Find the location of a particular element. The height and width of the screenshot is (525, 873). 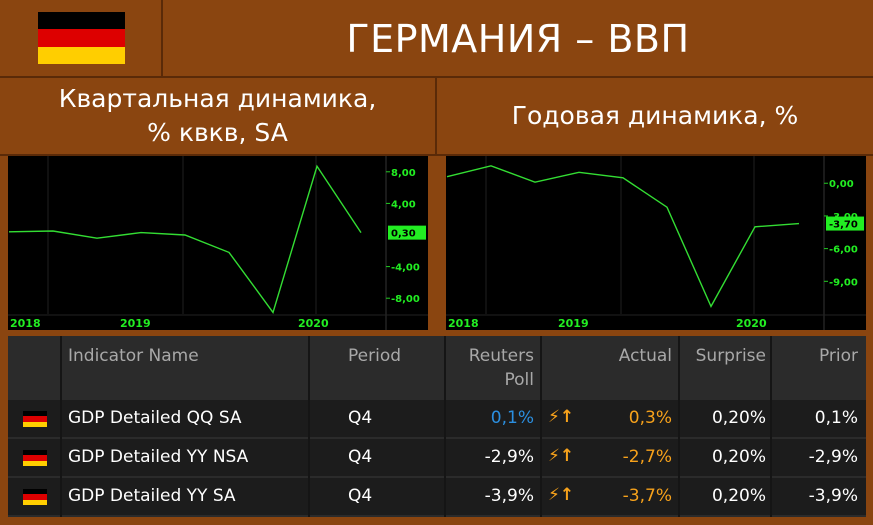

right-panel-title: Годовая динамика, % is located at coordinates (655, 115).